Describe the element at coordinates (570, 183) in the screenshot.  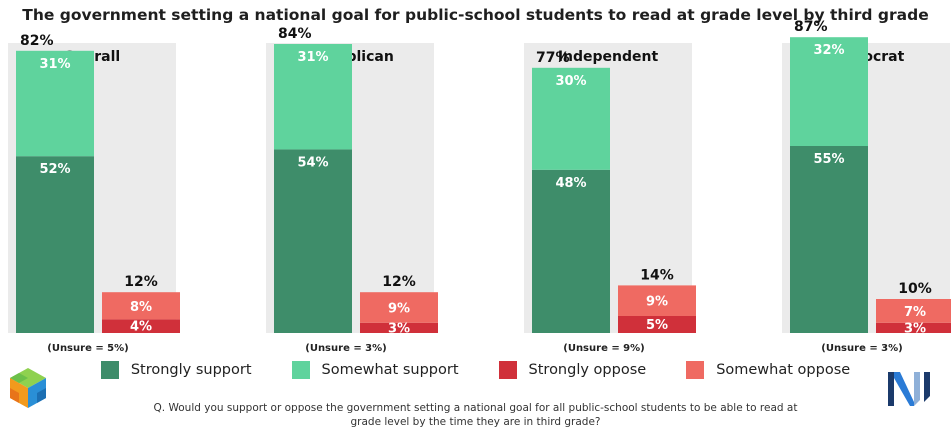
I see `label-strongly-support: 48%` at that location.